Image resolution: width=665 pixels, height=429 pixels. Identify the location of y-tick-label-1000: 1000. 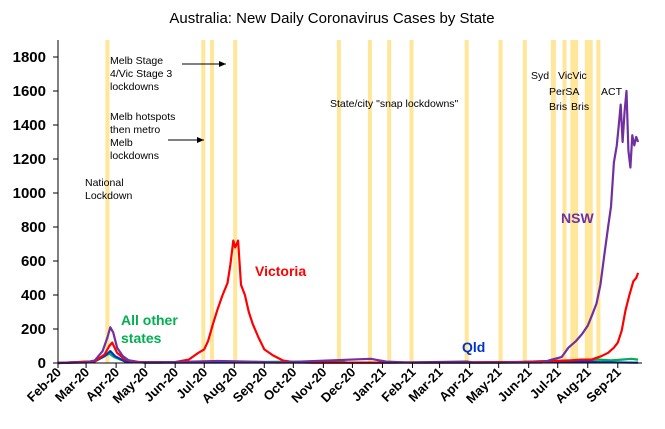
(29, 193).